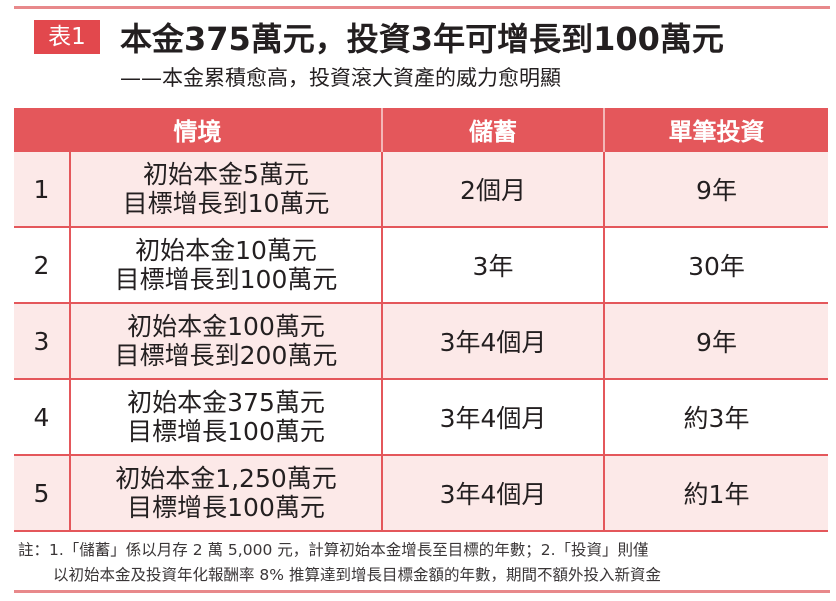 The width and height of the screenshot is (836, 601). I want to click on scenario-description: 初始本金375萬元 目標增長100萬元, so click(225, 416).